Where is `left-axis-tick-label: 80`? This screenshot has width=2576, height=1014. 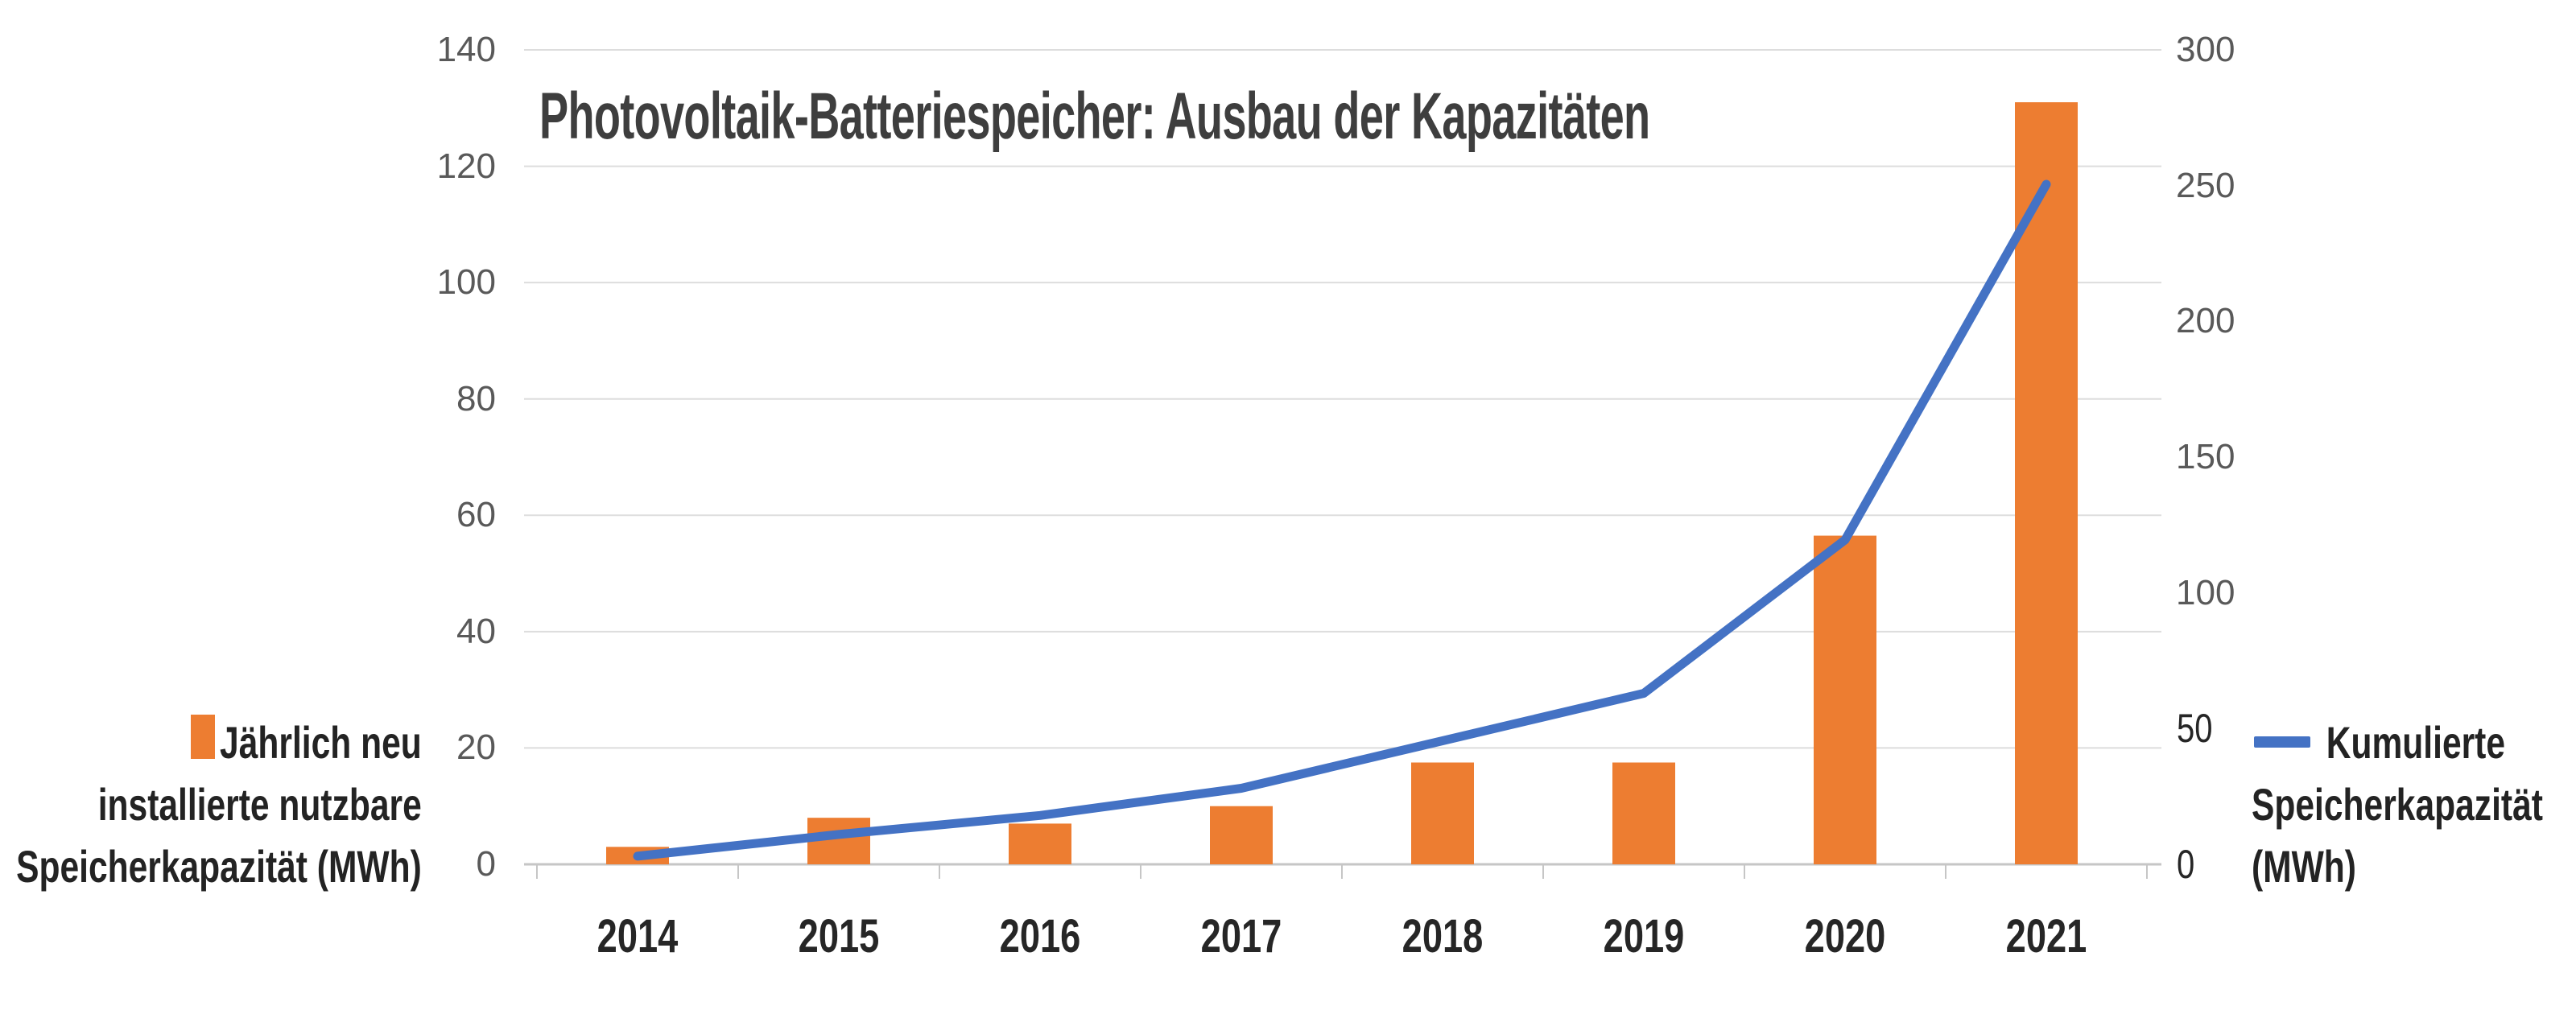 left-axis-tick-label: 80 is located at coordinates (476, 398).